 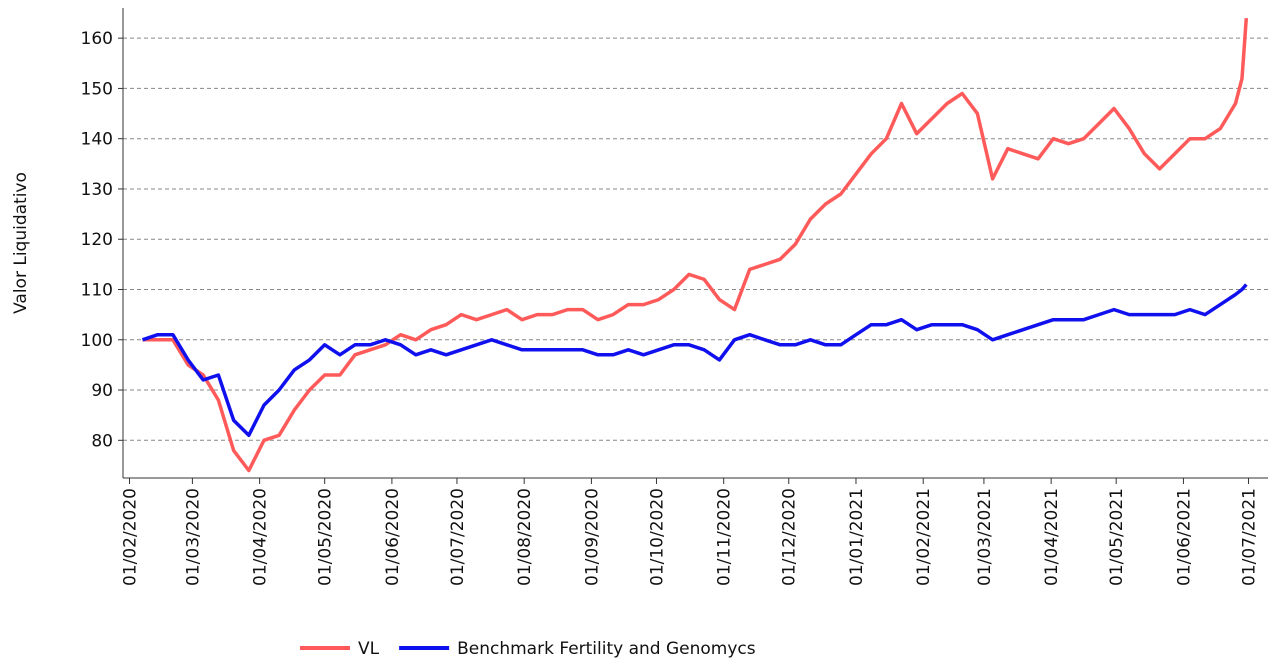 What do you see at coordinates (326, 537) in the screenshot?
I see `x-tick-label: 01/05/2020` at bounding box center [326, 537].